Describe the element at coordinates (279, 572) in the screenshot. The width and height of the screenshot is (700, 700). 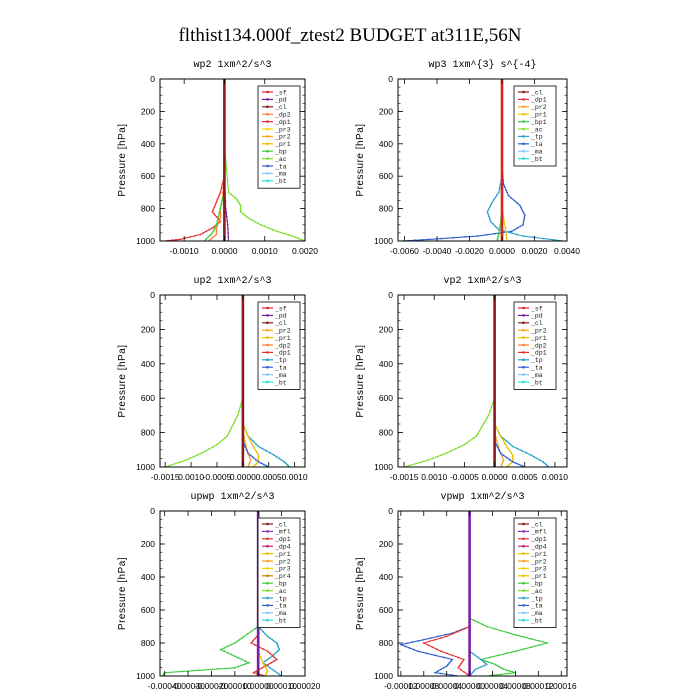
I see `legend-box` at that location.